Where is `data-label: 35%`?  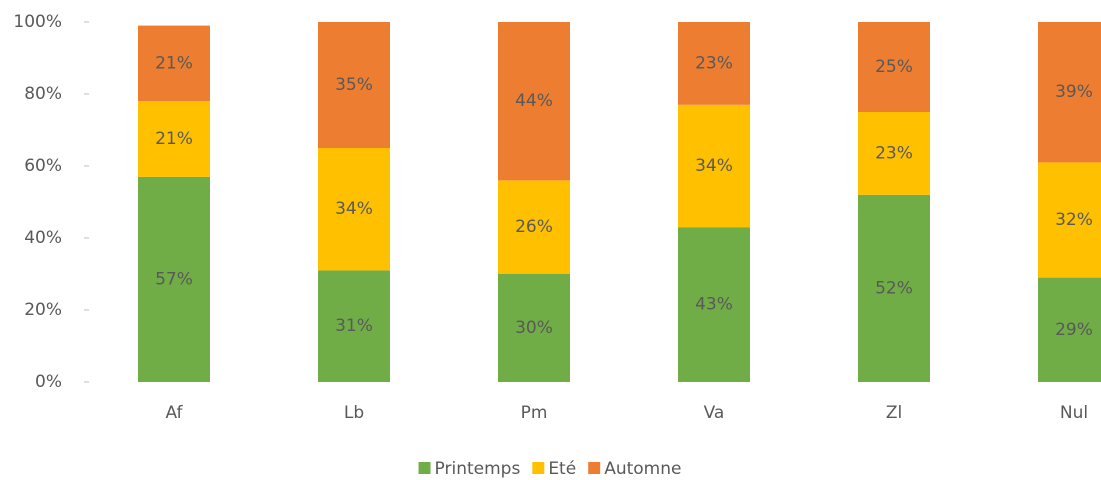 data-label: 35% is located at coordinates (354, 85).